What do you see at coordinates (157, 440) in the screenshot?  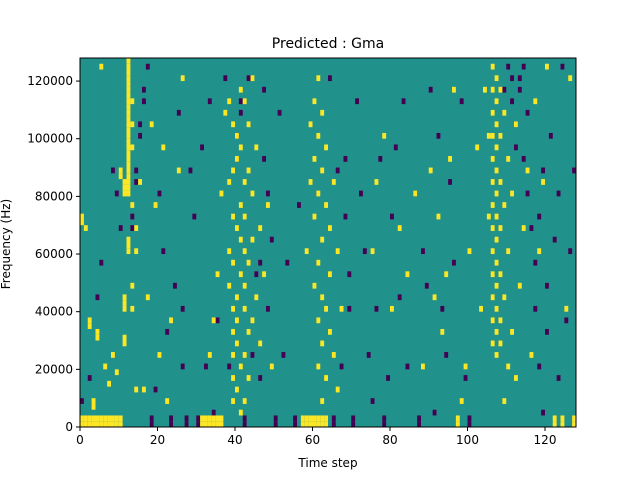 I see `x-tick-label: 20` at bounding box center [157, 440].